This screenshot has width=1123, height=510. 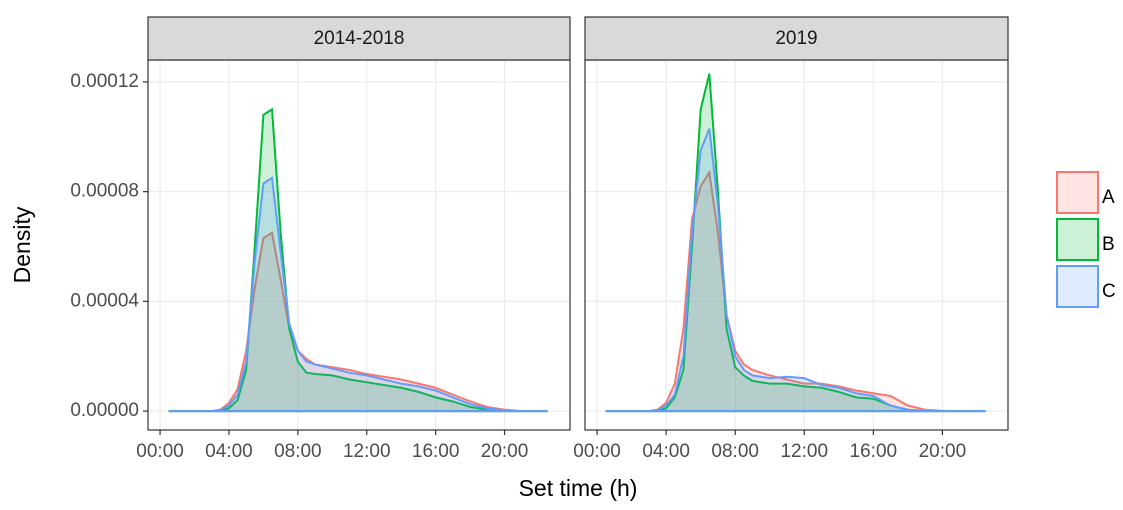 What do you see at coordinates (22, 244) in the screenshot?
I see `y-axis-title: Density` at bounding box center [22, 244].